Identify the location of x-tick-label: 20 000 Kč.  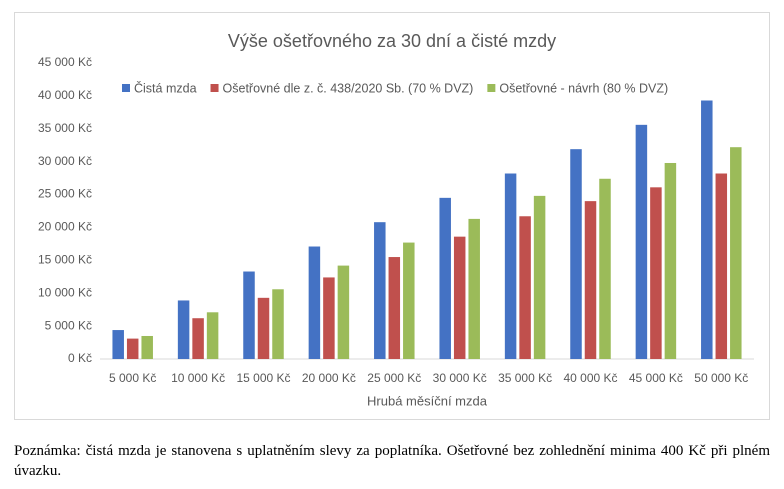
(329, 378).